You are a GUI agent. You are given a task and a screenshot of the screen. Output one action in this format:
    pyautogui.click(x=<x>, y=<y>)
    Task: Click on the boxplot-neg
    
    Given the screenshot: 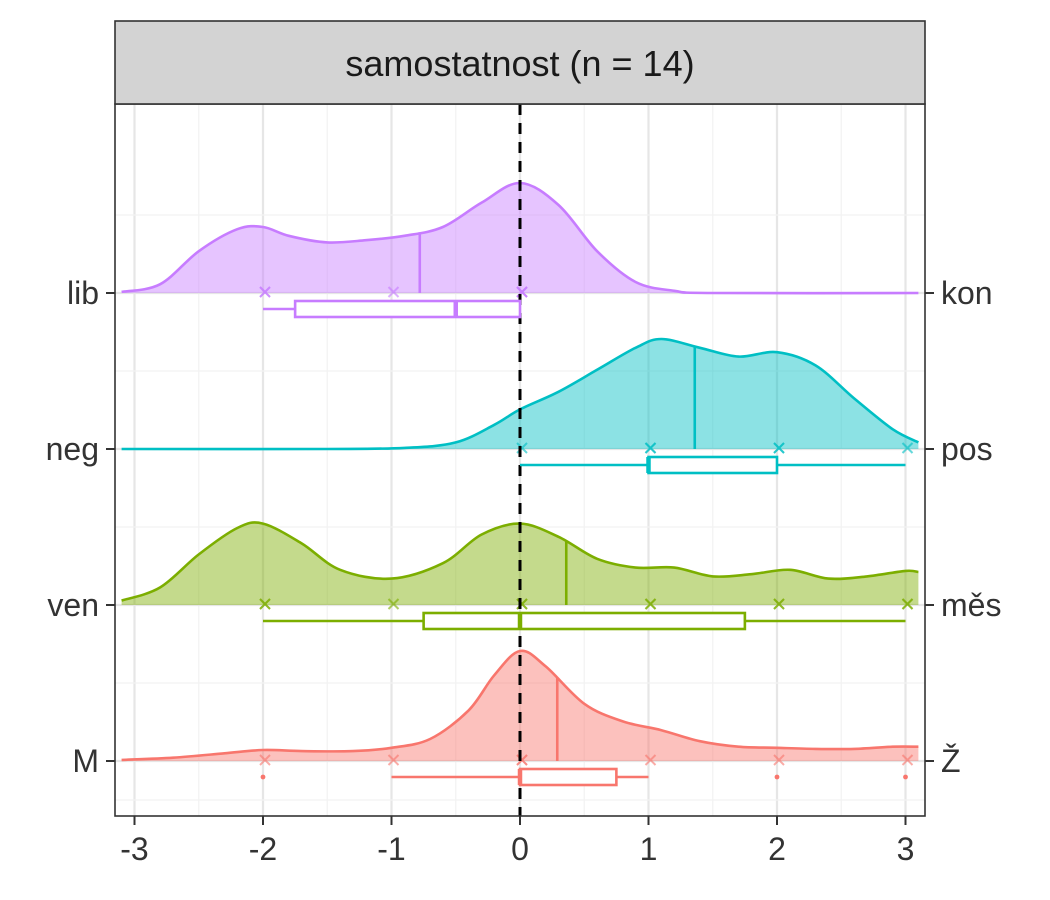 What is the action you would take?
    pyautogui.click(x=713, y=465)
    